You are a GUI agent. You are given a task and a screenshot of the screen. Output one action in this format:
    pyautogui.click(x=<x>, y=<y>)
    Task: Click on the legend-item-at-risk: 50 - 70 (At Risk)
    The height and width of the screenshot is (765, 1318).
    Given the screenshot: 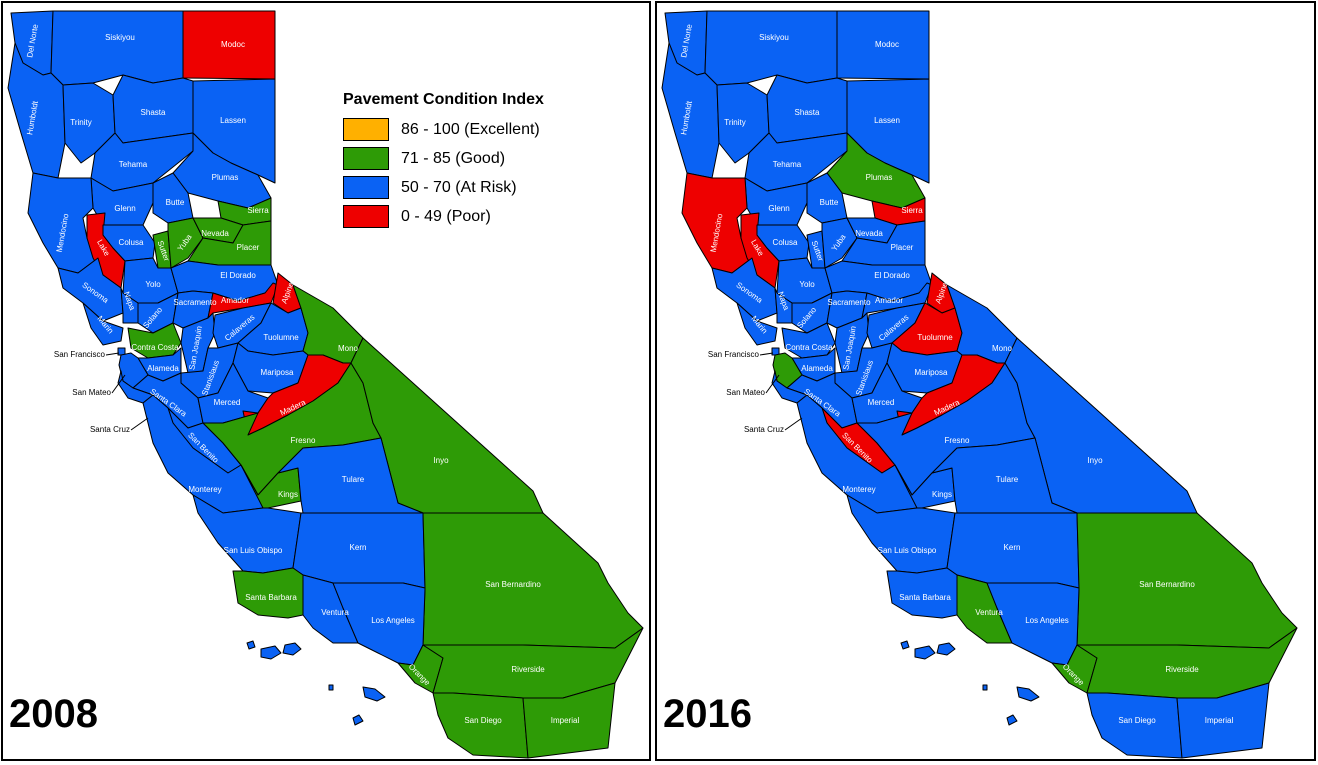 What is the action you would take?
    pyautogui.click(x=443, y=187)
    